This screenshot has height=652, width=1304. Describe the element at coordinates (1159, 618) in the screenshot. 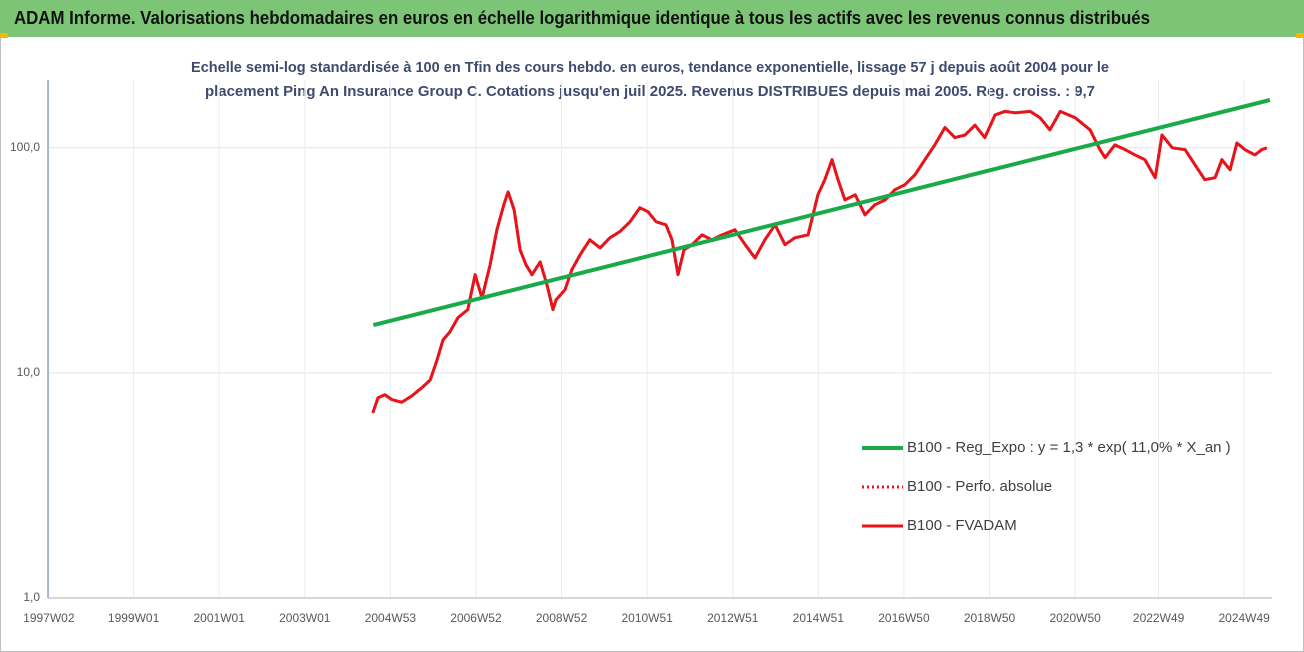

I see `x-tick-label: 2022W49` at that location.